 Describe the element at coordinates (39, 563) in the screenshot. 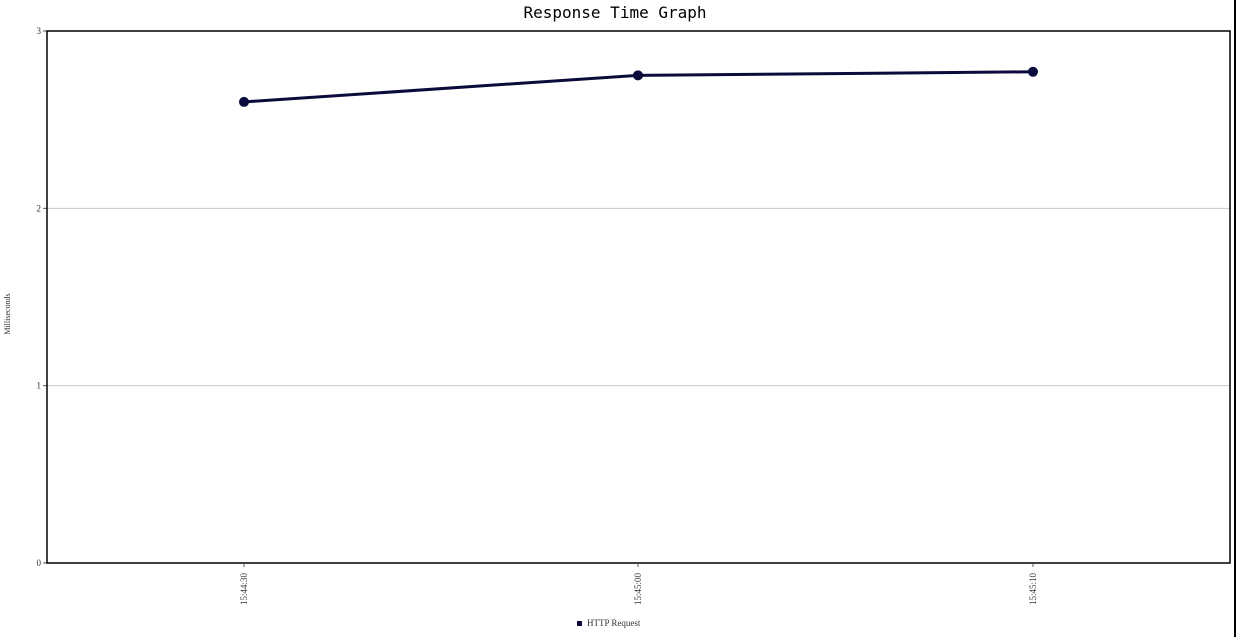

I see `y-tick-label-0: 0` at that location.